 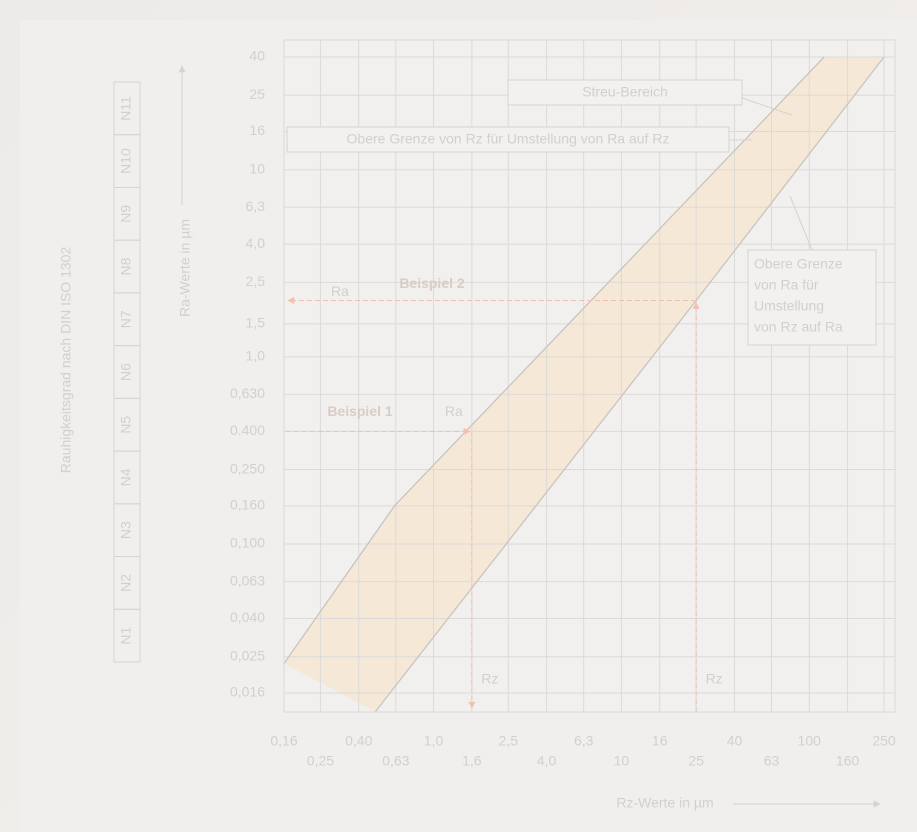 I want to click on y-tick-label: 16, so click(x=257, y=130).